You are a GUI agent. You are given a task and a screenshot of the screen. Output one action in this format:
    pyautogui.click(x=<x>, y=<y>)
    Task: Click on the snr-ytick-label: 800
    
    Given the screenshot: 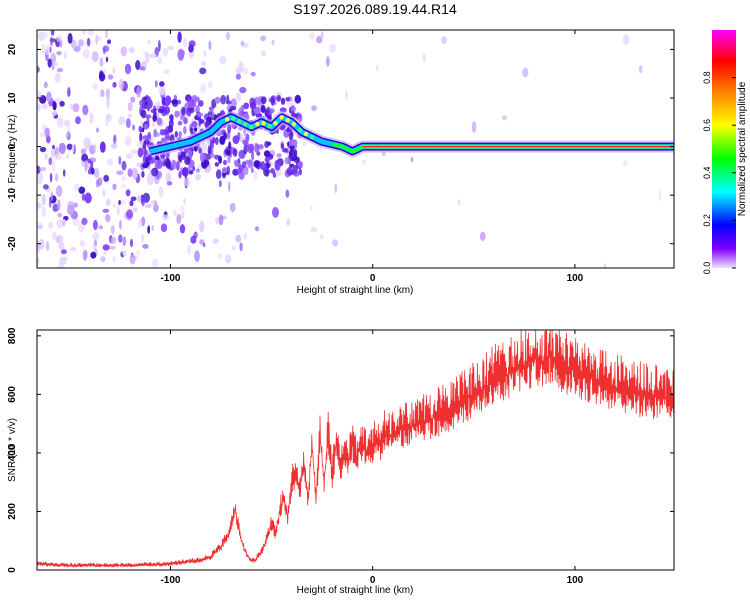 What is the action you would take?
    pyautogui.click(x=12, y=335)
    